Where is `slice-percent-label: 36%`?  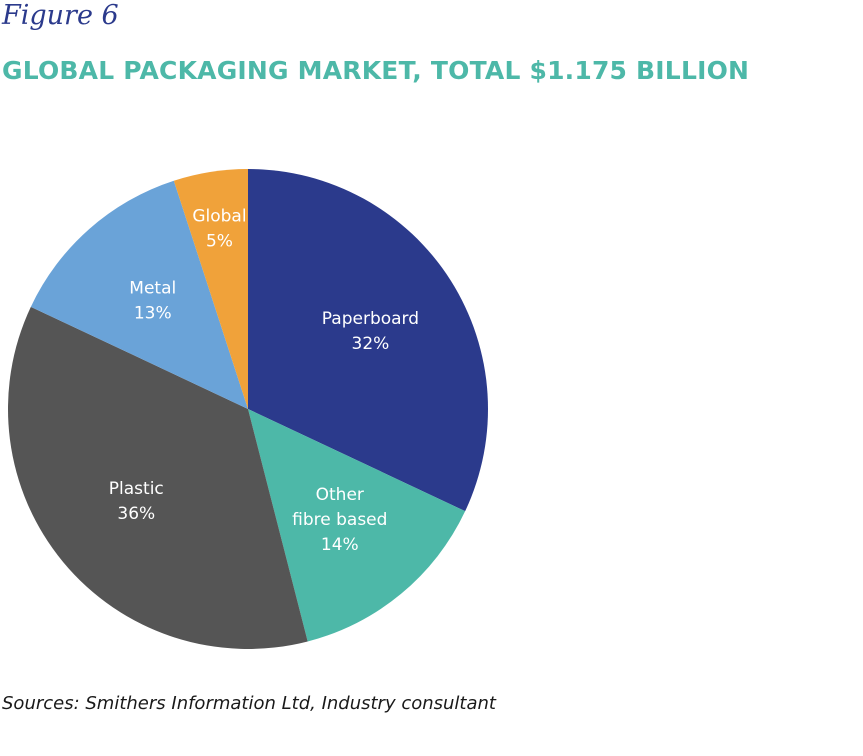 slice-percent-label: 36% is located at coordinates (136, 514).